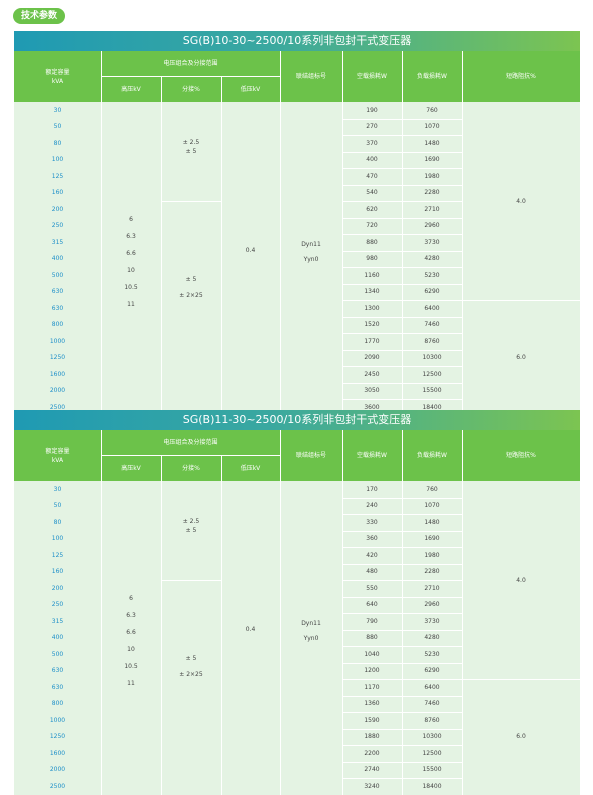  I want to click on noload-loss-cell: 1300, so click(372, 308).